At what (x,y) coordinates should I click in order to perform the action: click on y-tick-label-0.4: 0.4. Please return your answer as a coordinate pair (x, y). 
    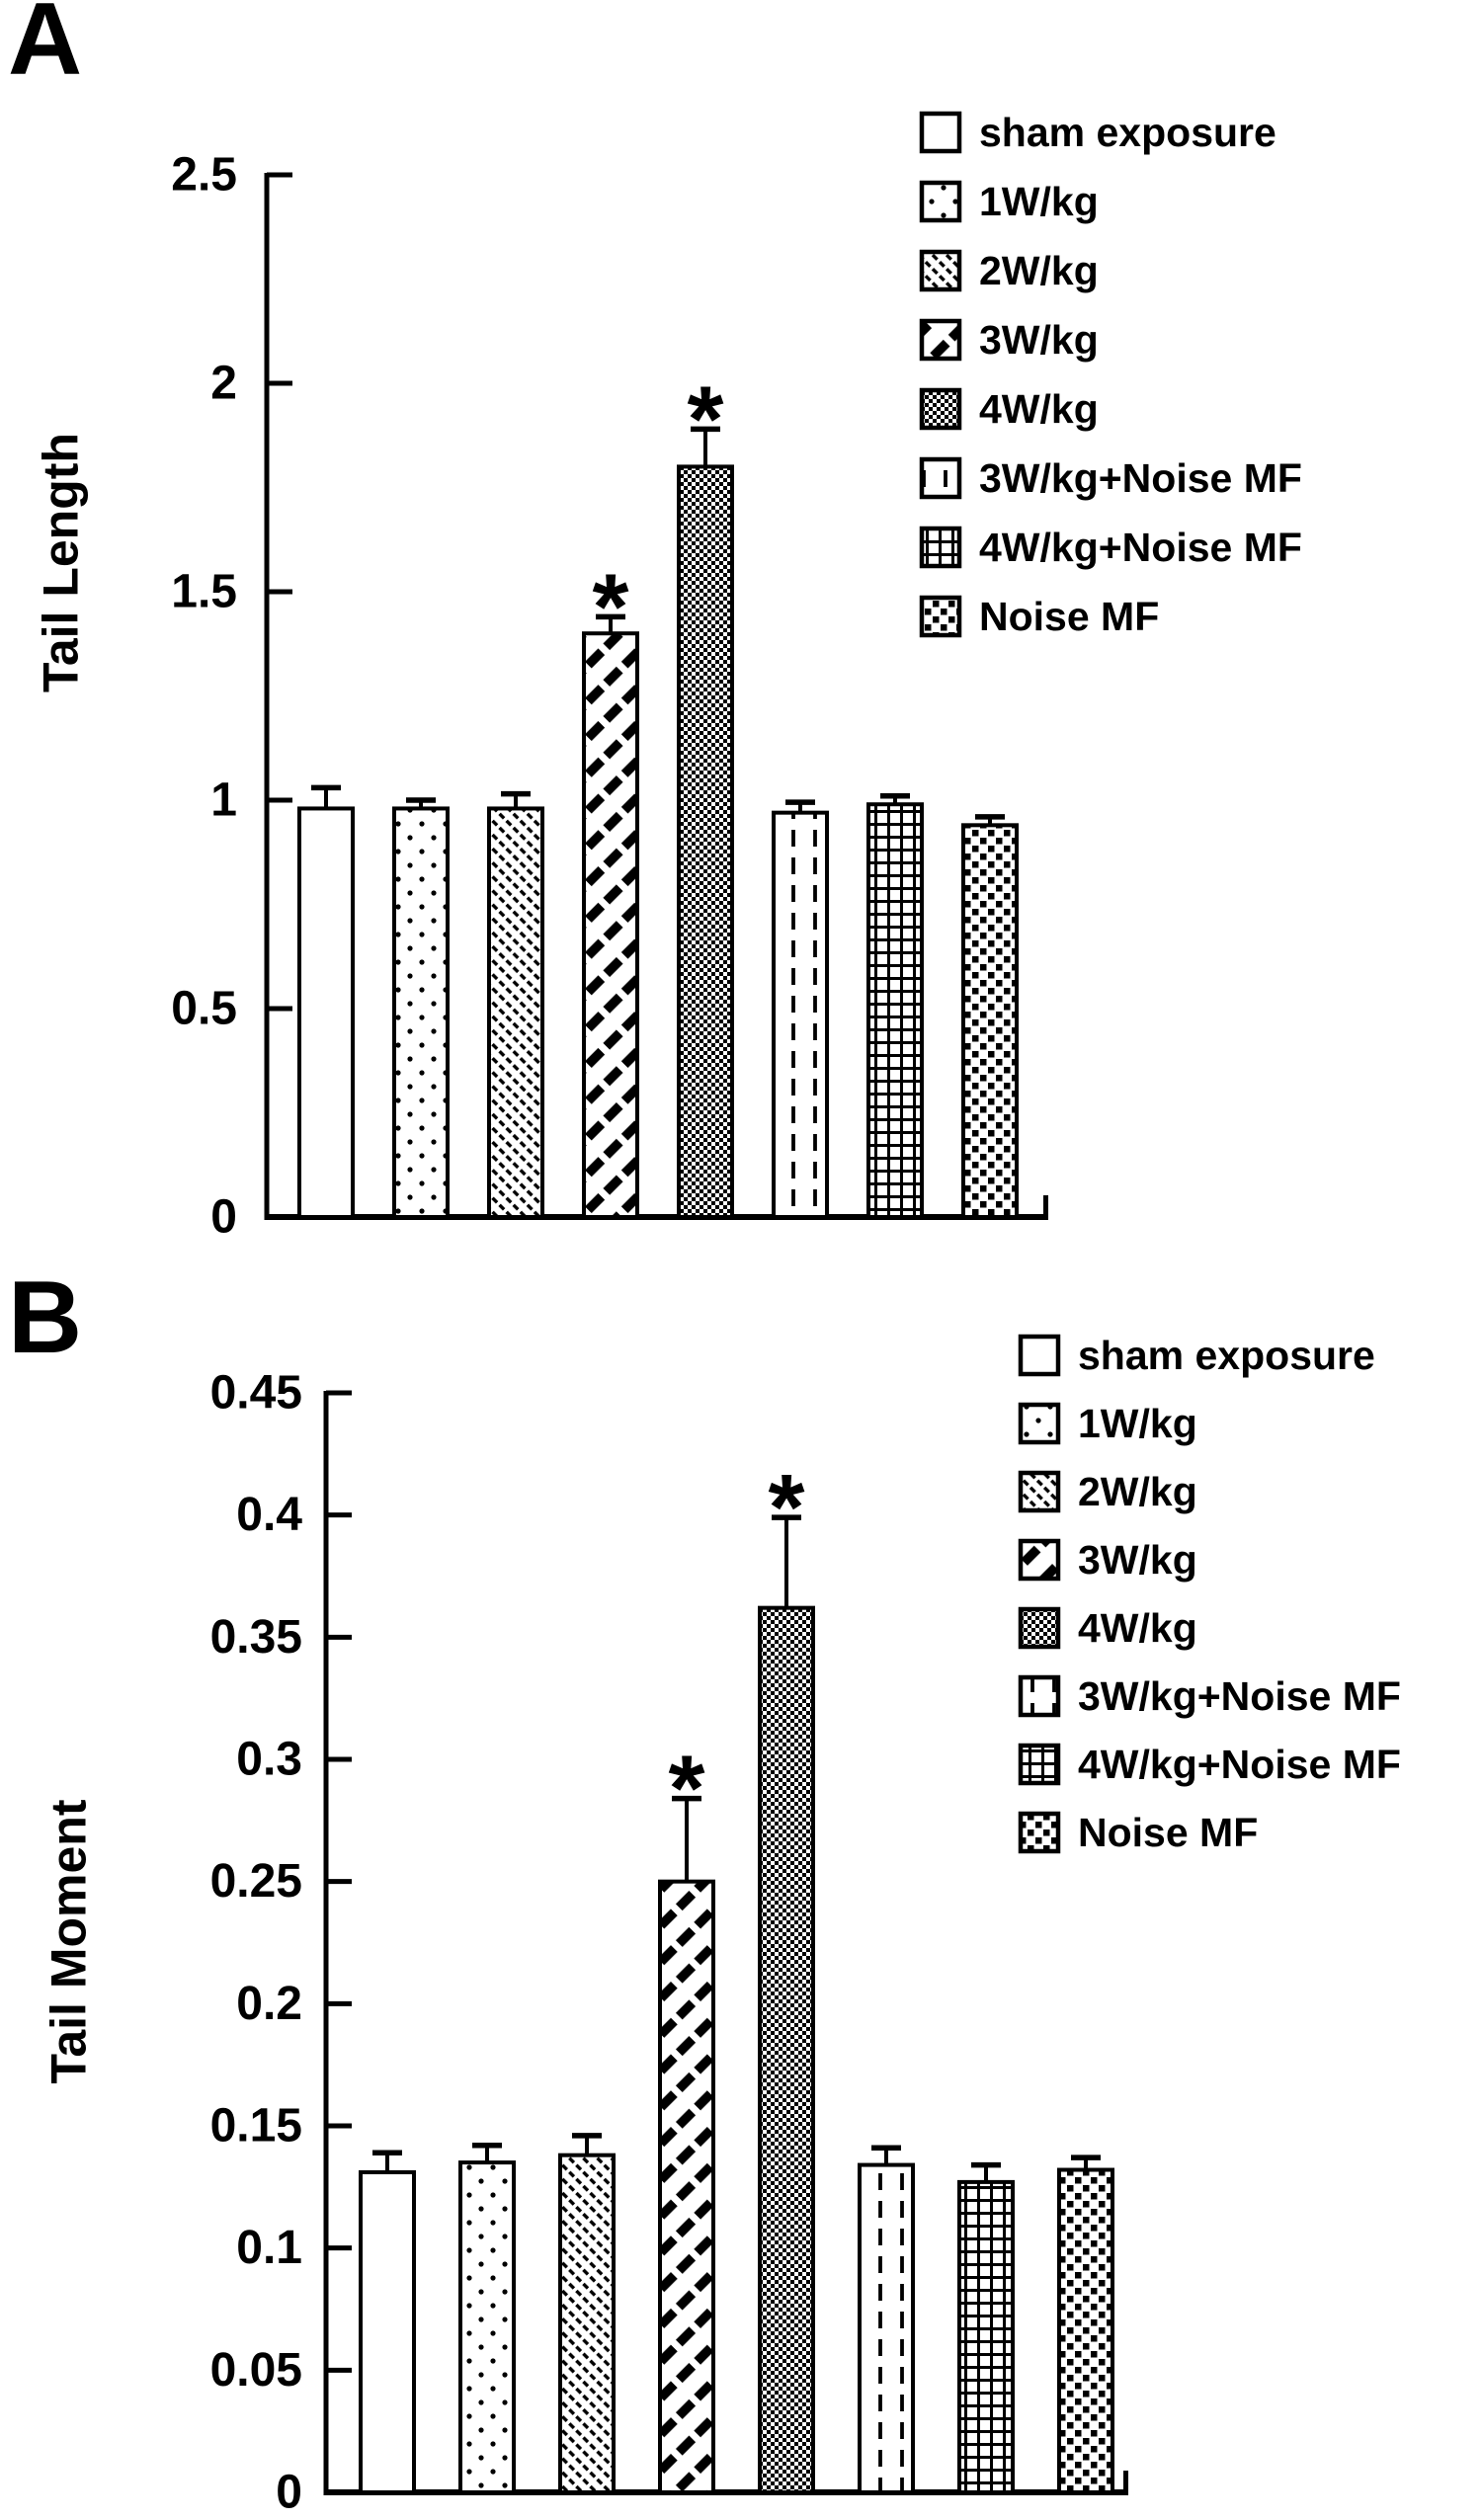
    Looking at the image, I should click on (269, 1515).